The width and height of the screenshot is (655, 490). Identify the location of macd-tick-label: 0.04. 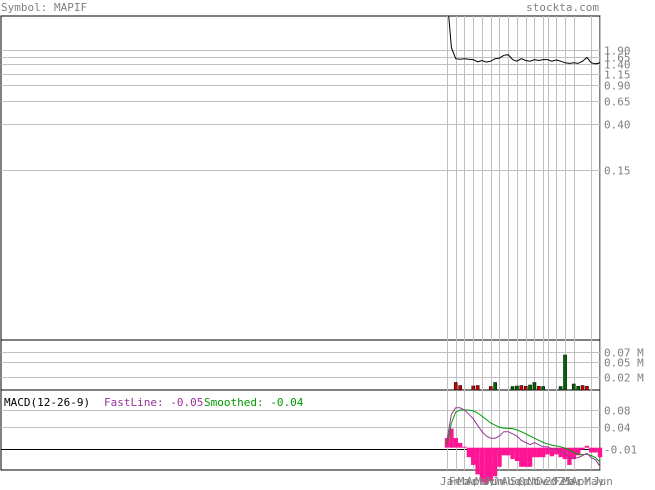
(617, 428).